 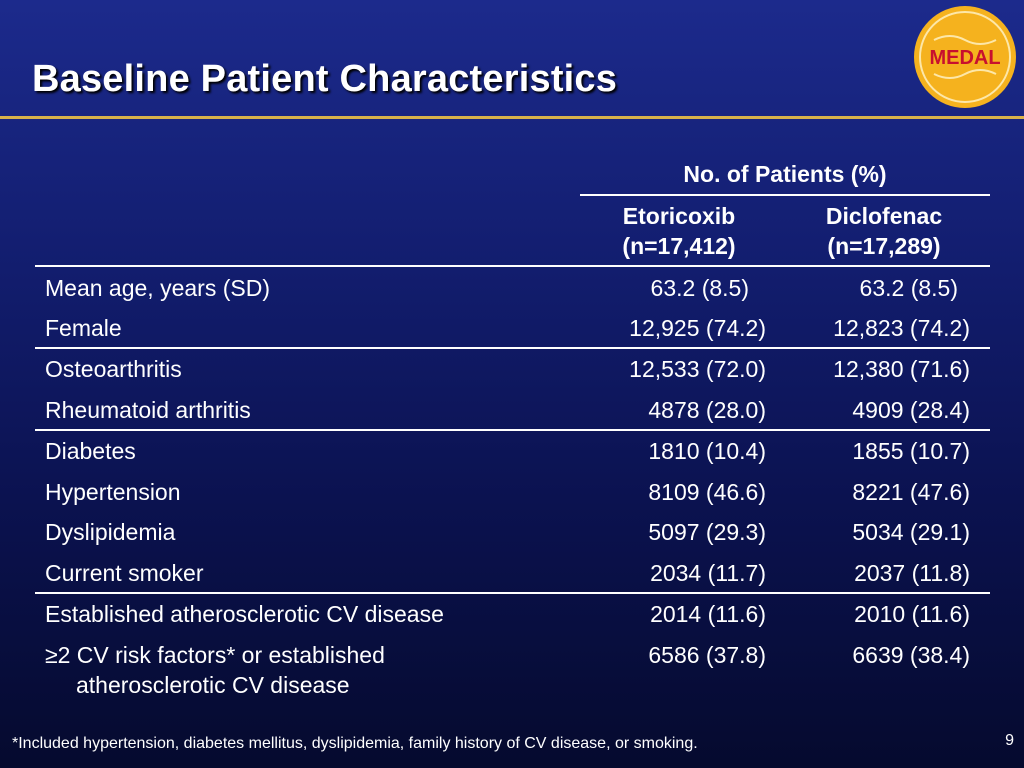 I want to click on row-label: Osteoarthritis, so click(x=113, y=369).